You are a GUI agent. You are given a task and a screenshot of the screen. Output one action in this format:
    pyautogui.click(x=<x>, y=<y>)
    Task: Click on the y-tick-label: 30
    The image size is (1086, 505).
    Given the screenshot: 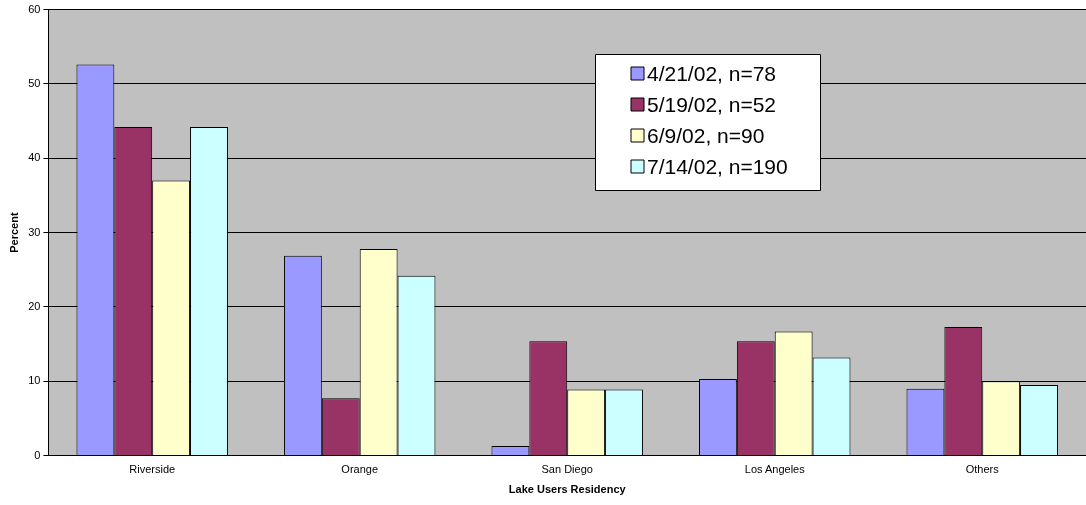 What is the action you would take?
    pyautogui.click(x=34, y=231)
    